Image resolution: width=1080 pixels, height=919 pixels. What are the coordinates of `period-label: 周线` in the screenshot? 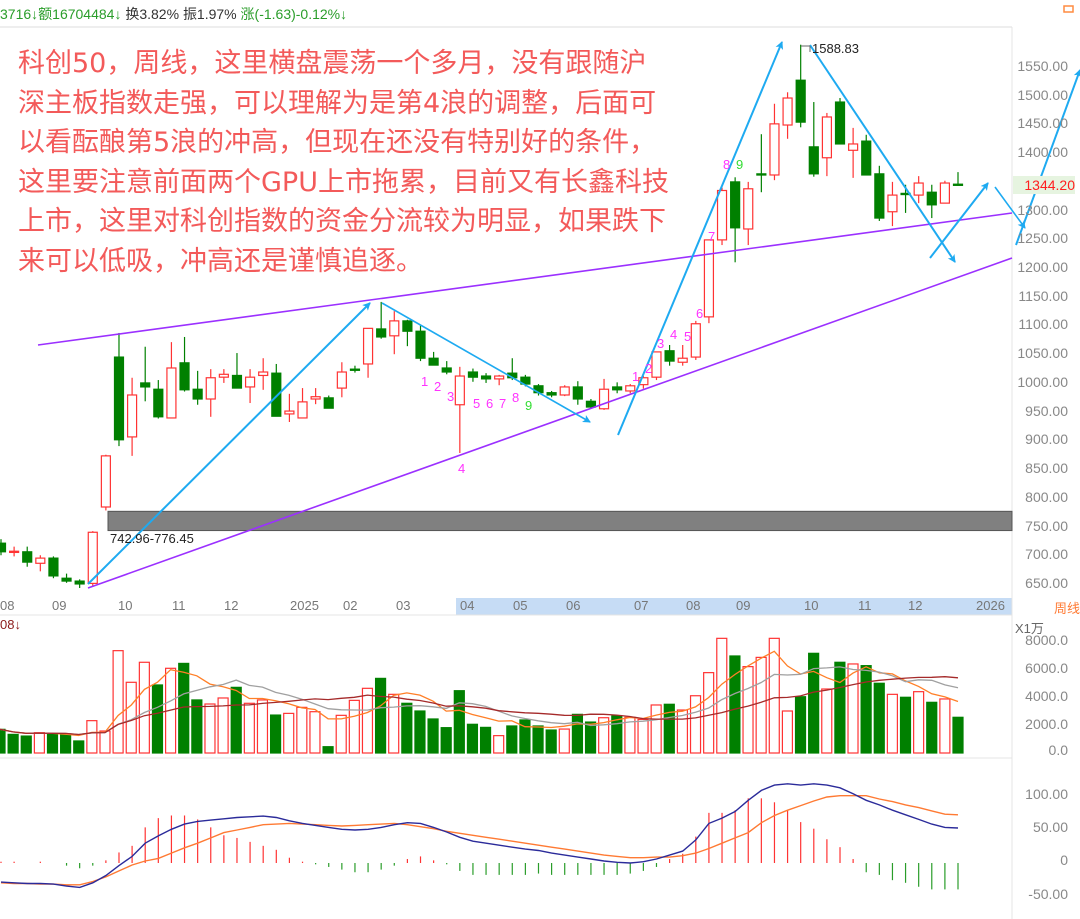 It's located at (1067, 608).